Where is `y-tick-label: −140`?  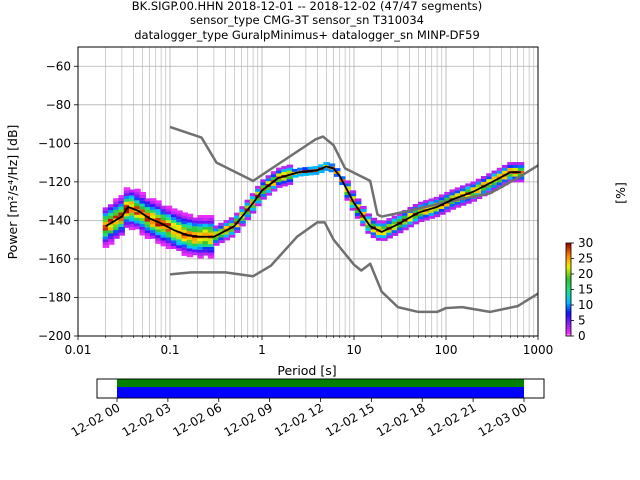 y-tick-label: −140 is located at coordinates (54, 220).